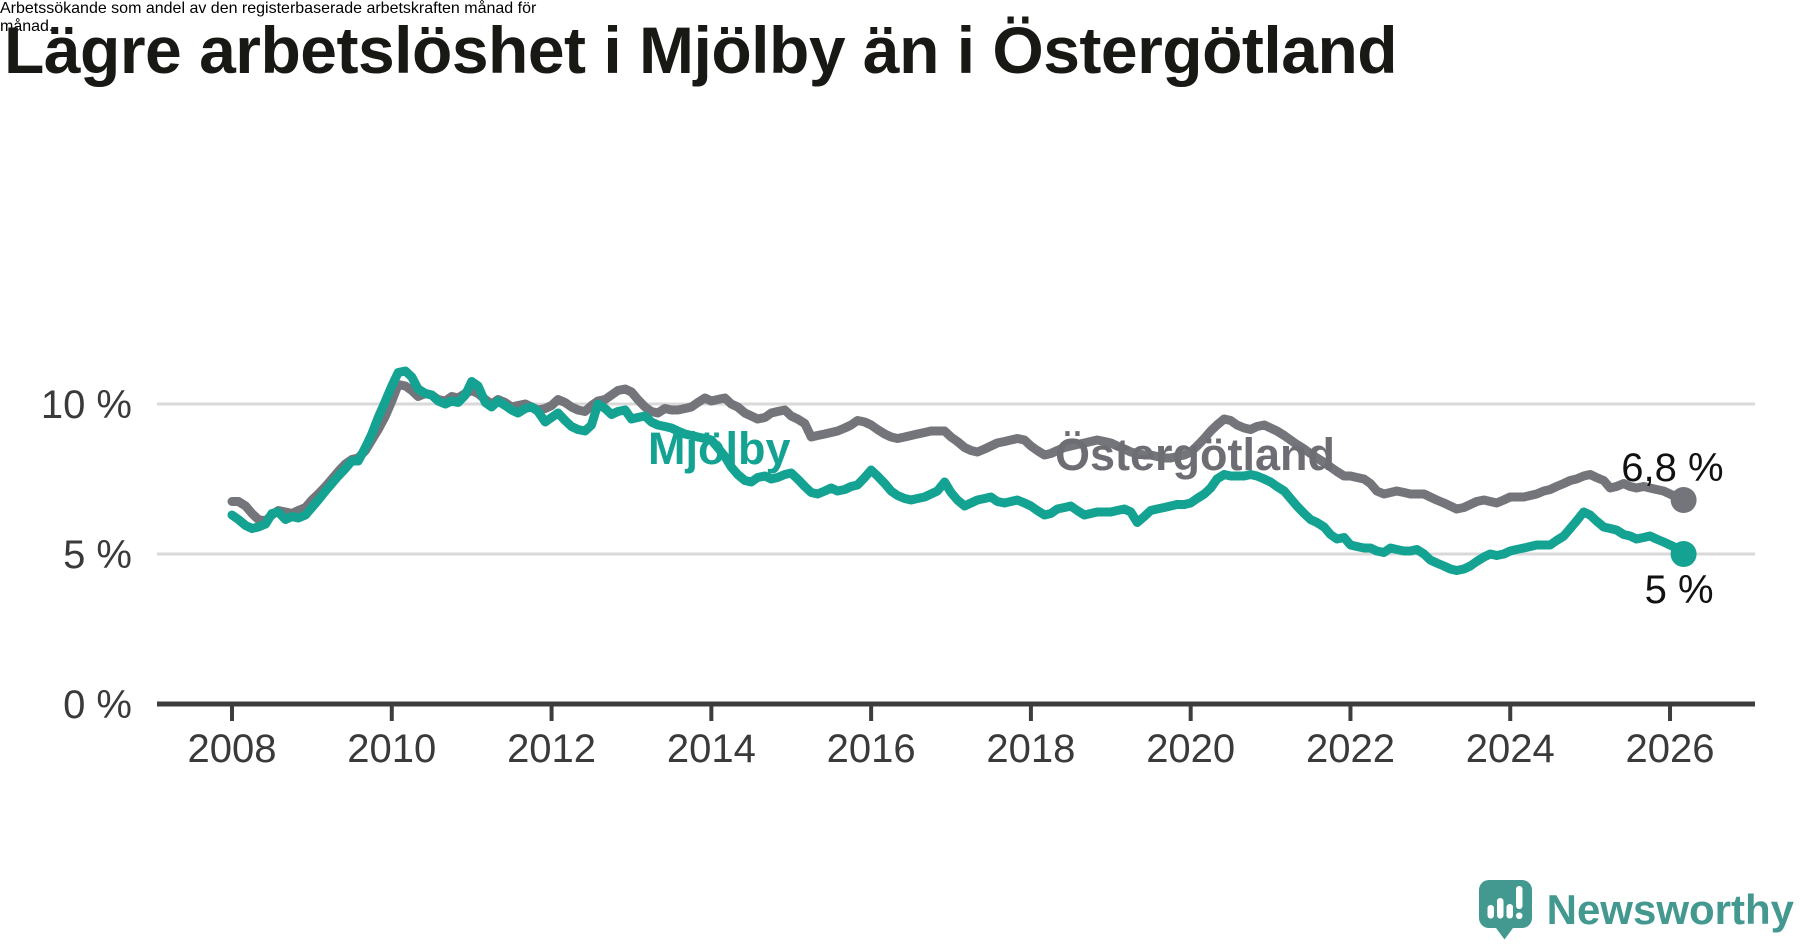 This screenshot has width=1800, height=948. What do you see at coordinates (1195, 454) in the screenshot?
I see `series-label-ostergotland: Östergötland` at bounding box center [1195, 454].